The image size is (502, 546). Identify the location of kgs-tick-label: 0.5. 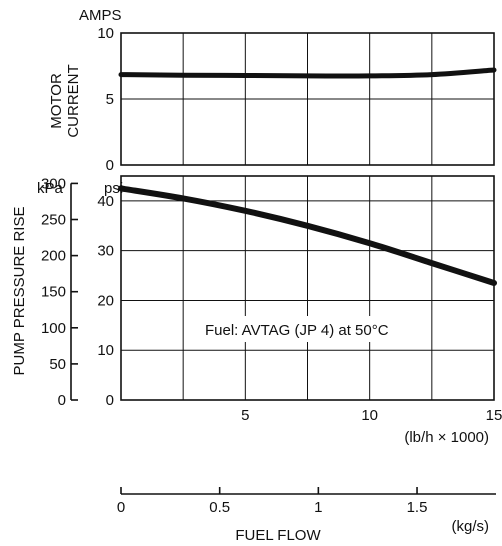
(219, 507).